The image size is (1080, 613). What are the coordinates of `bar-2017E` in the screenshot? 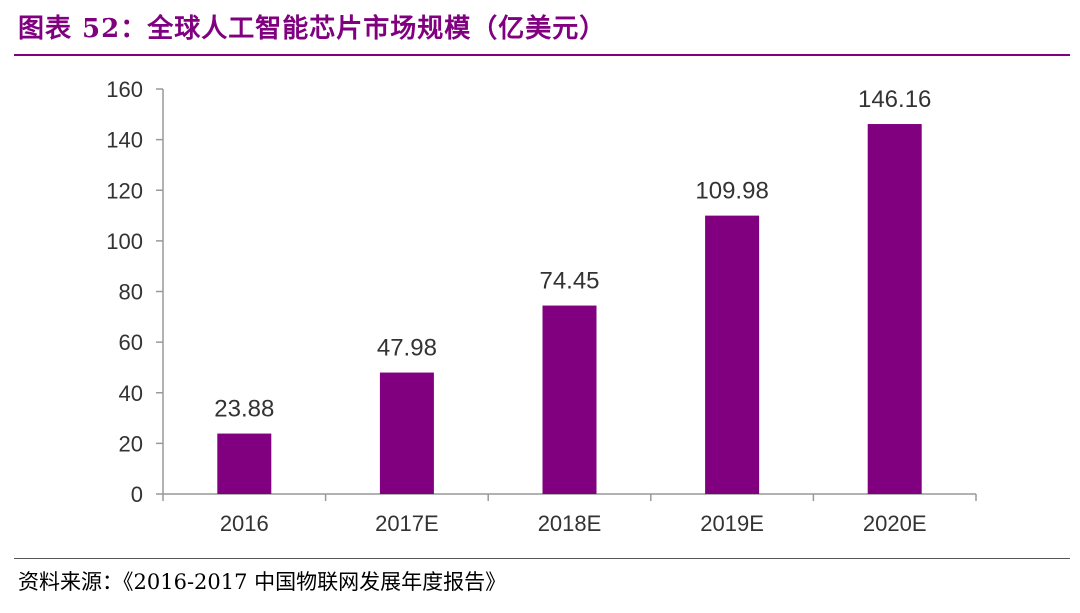 It's located at (406, 433).